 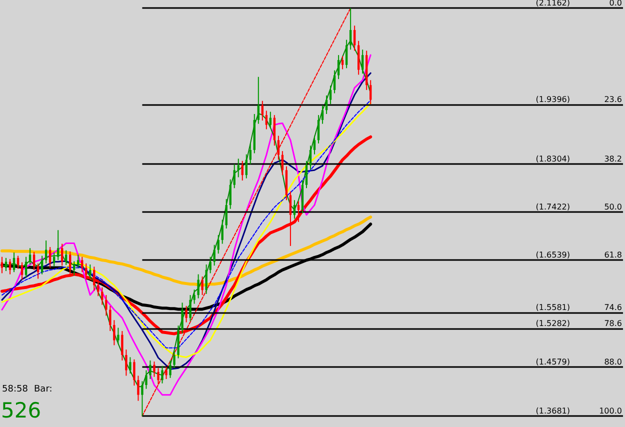 I want to click on ref-line-label: (1.4579), so click(x=553, y=362).